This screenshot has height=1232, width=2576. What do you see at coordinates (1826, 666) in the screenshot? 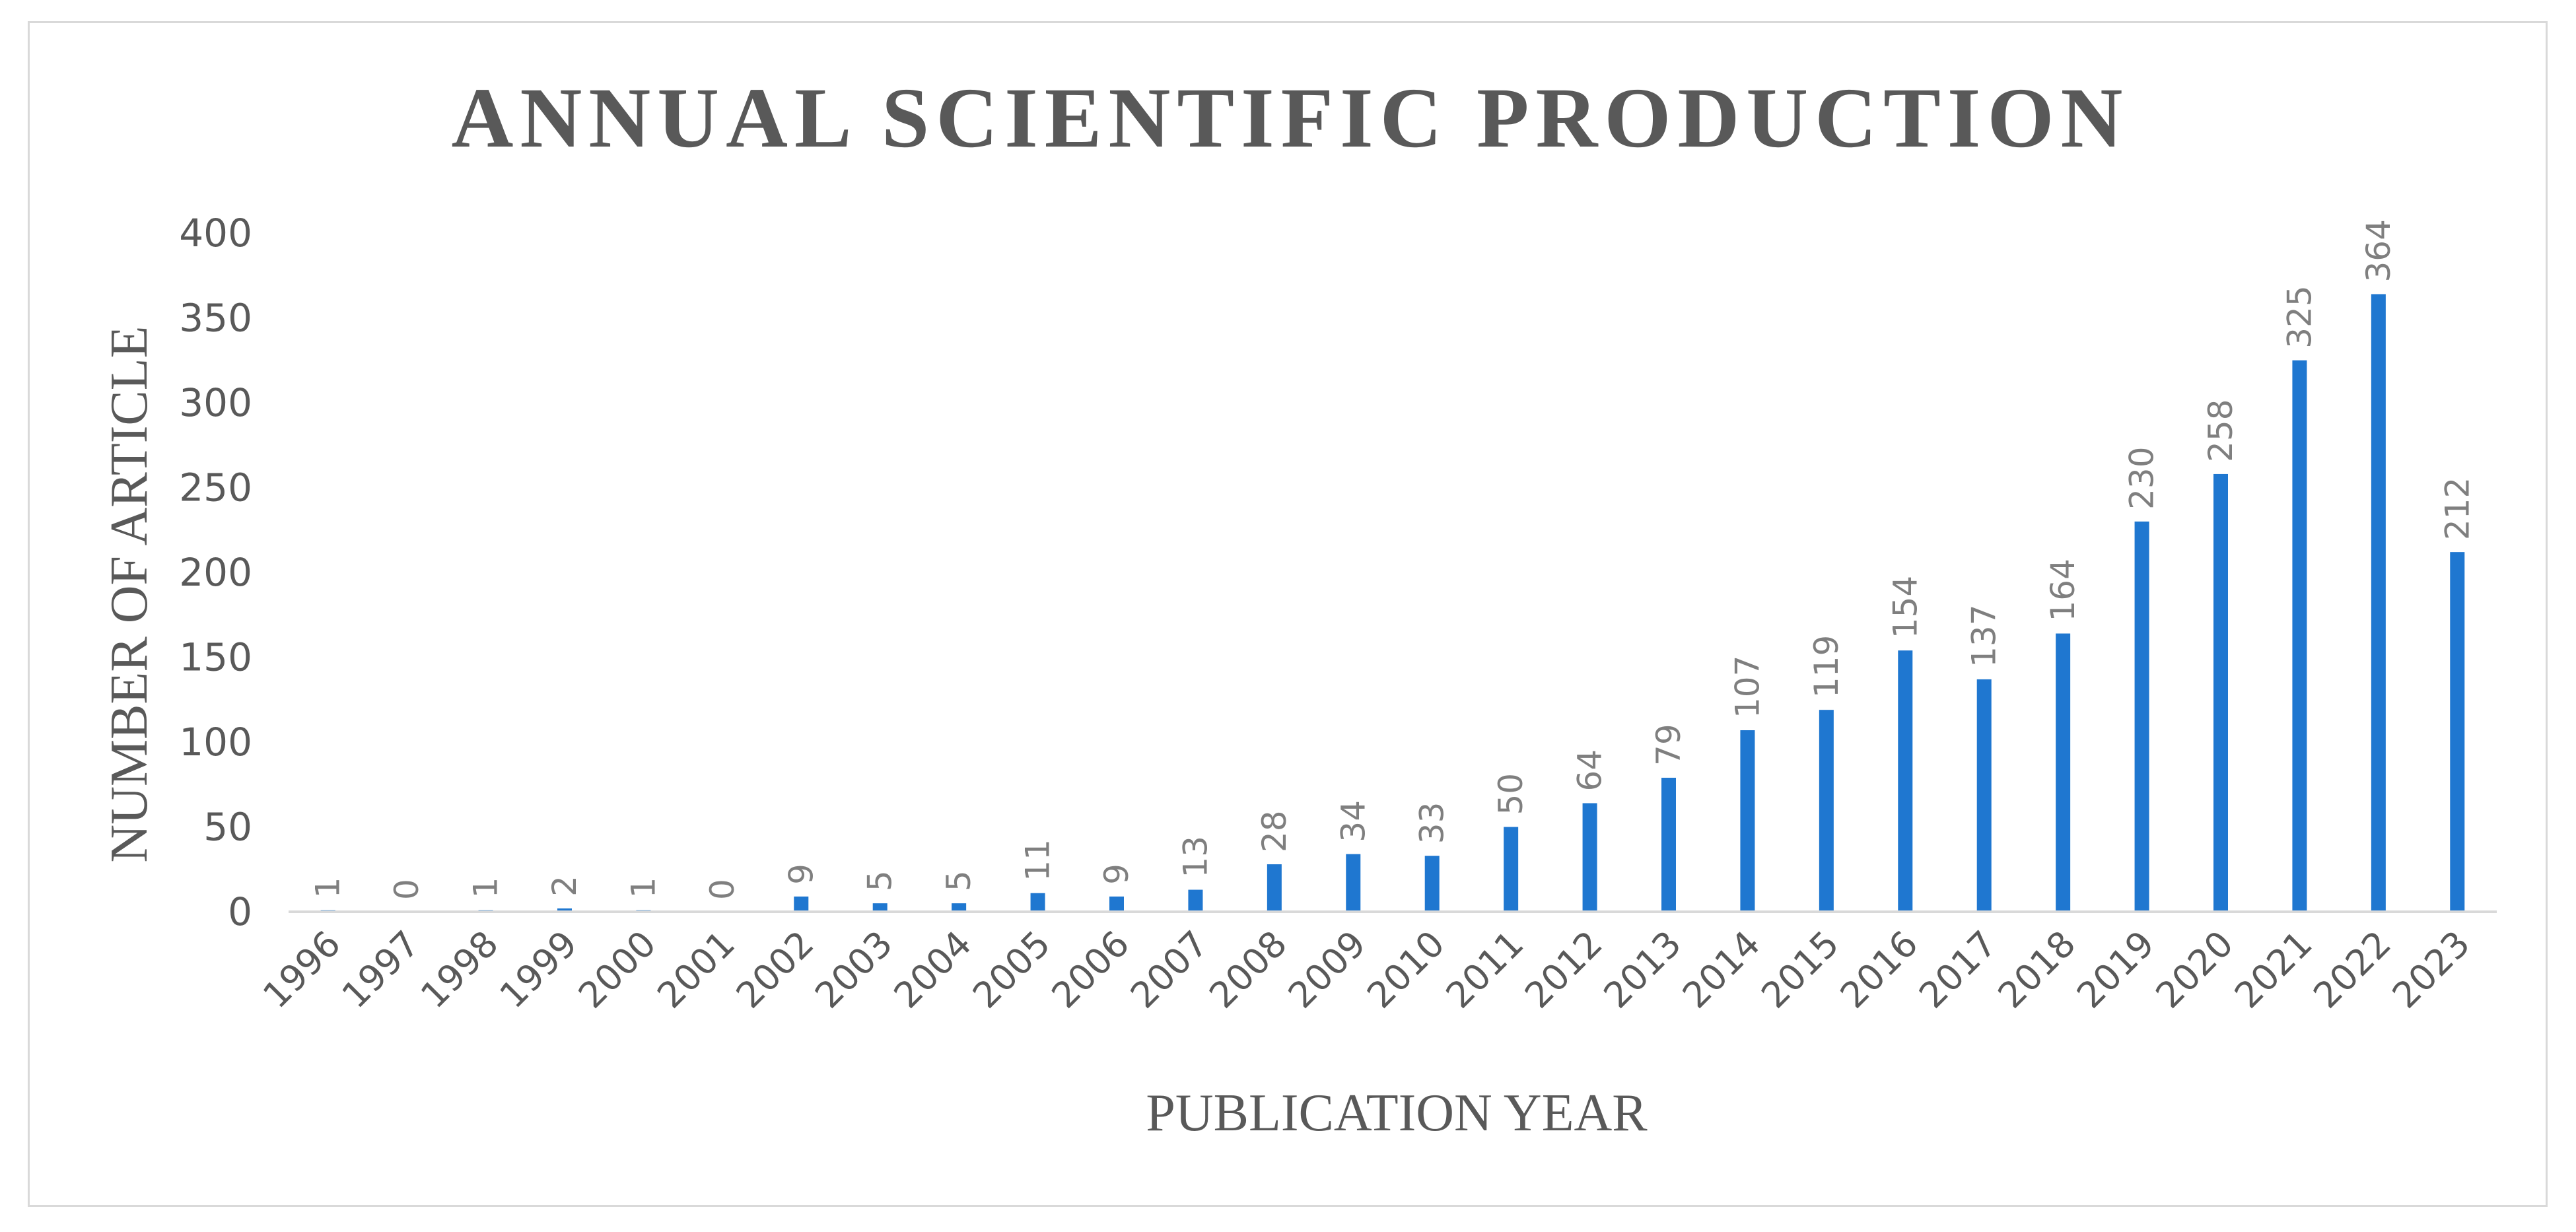
I see `data-label: 119` at bounding box center [1826, 666].